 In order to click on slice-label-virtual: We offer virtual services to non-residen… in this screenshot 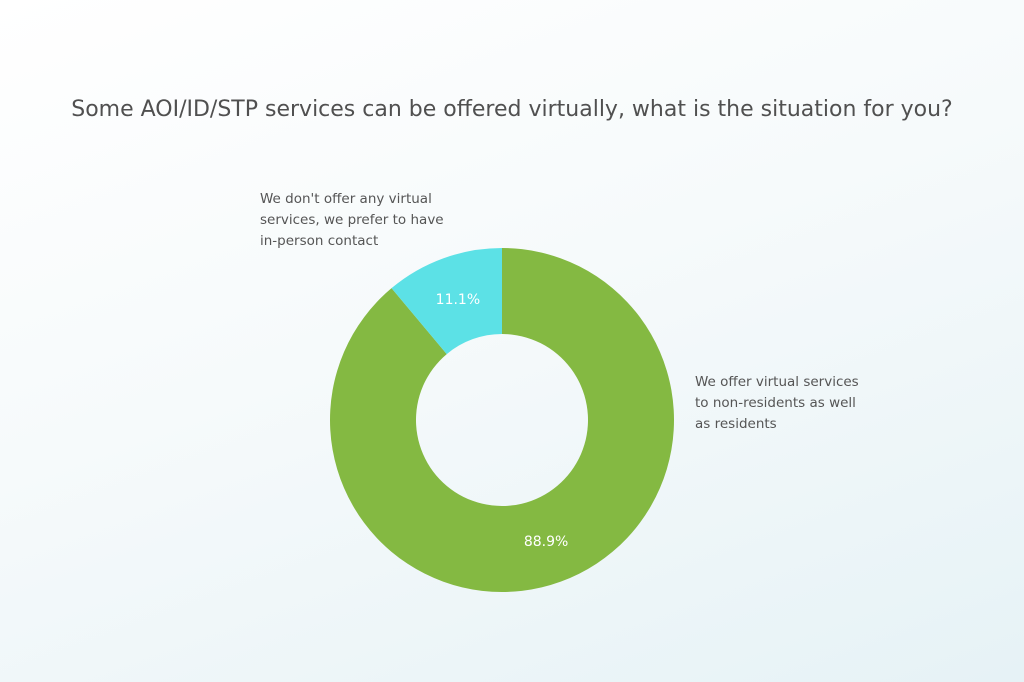, I will do `click(777, 403)`.